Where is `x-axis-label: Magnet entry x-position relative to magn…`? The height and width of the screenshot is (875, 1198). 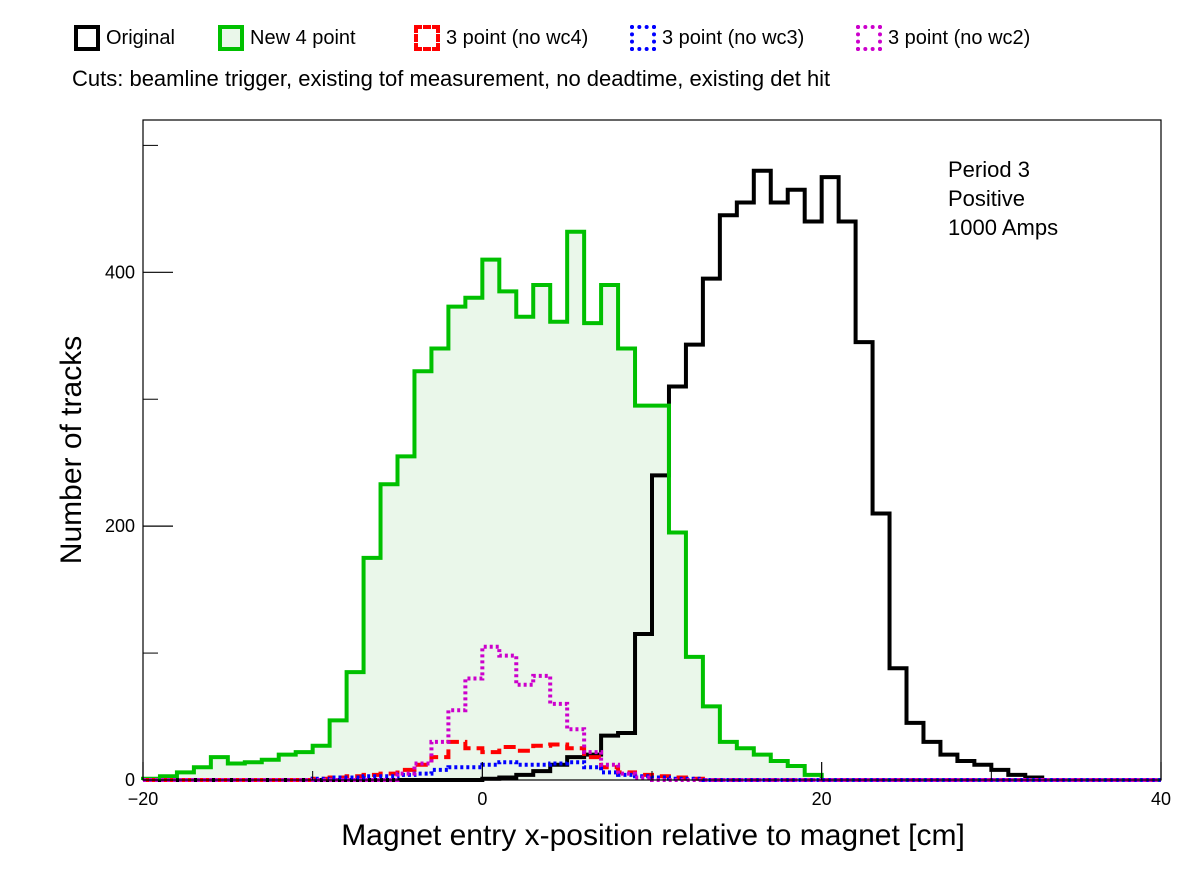
x-axis-label: Magnet entry x-position relative to magn… is located at coordinates (653, 835).